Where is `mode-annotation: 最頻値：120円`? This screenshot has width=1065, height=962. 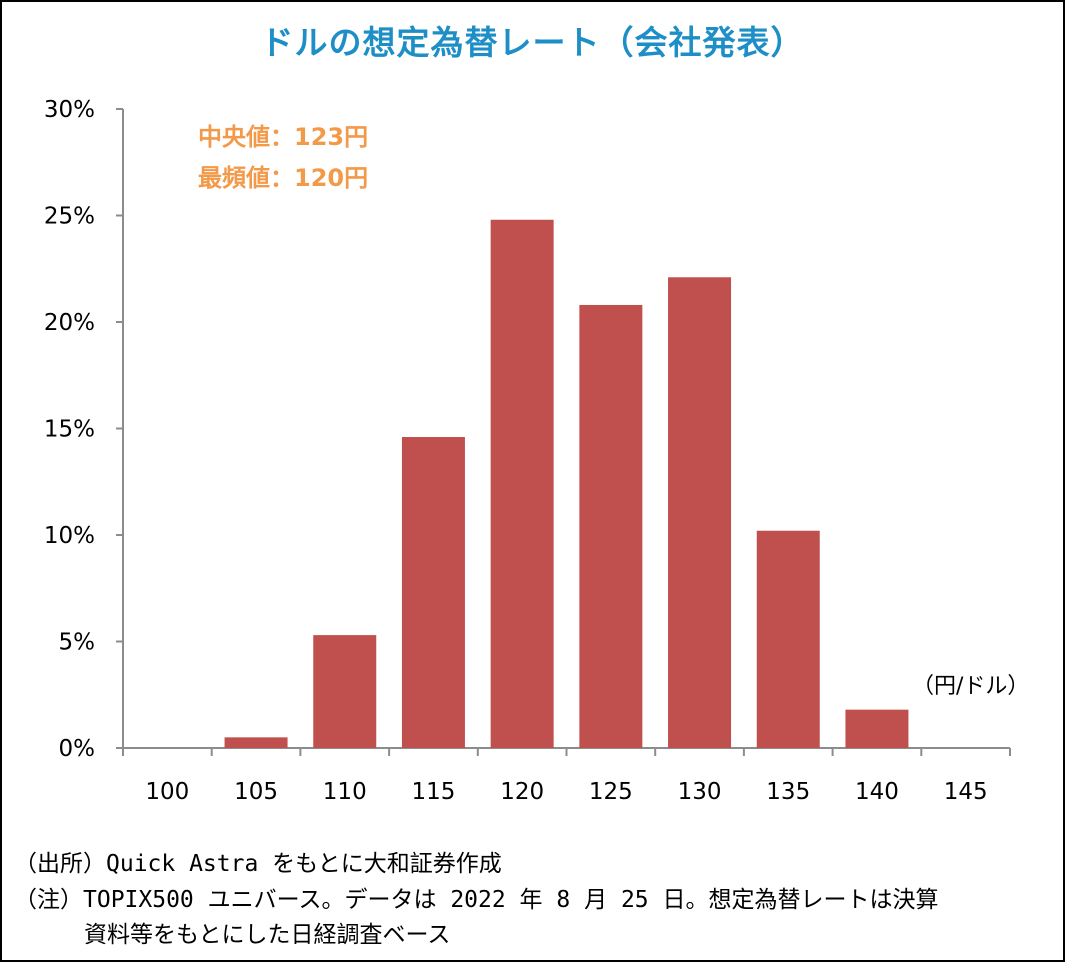 mode-annotation: 最頻値：120円 is located at coordinates (283, 178).